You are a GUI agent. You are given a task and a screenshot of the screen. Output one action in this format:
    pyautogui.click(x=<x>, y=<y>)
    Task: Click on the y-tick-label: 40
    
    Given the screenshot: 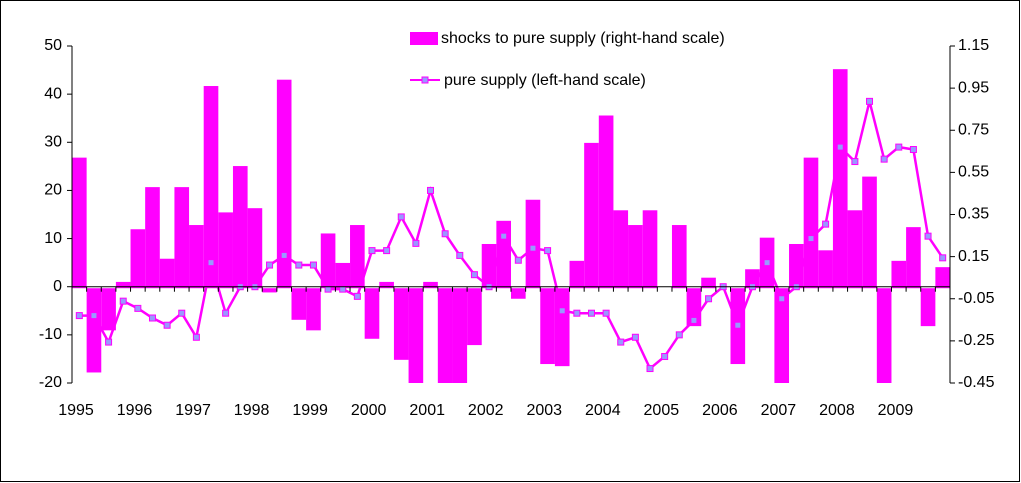 What is the action you would take?
    pyautogui.click(x=53, y=93)
    